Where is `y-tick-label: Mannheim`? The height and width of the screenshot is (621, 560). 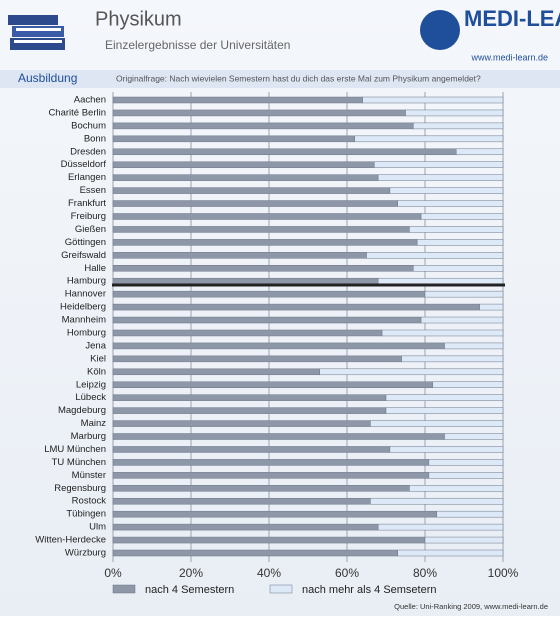
y-tick-label: Mannheim is located at coordinates (84, 320).